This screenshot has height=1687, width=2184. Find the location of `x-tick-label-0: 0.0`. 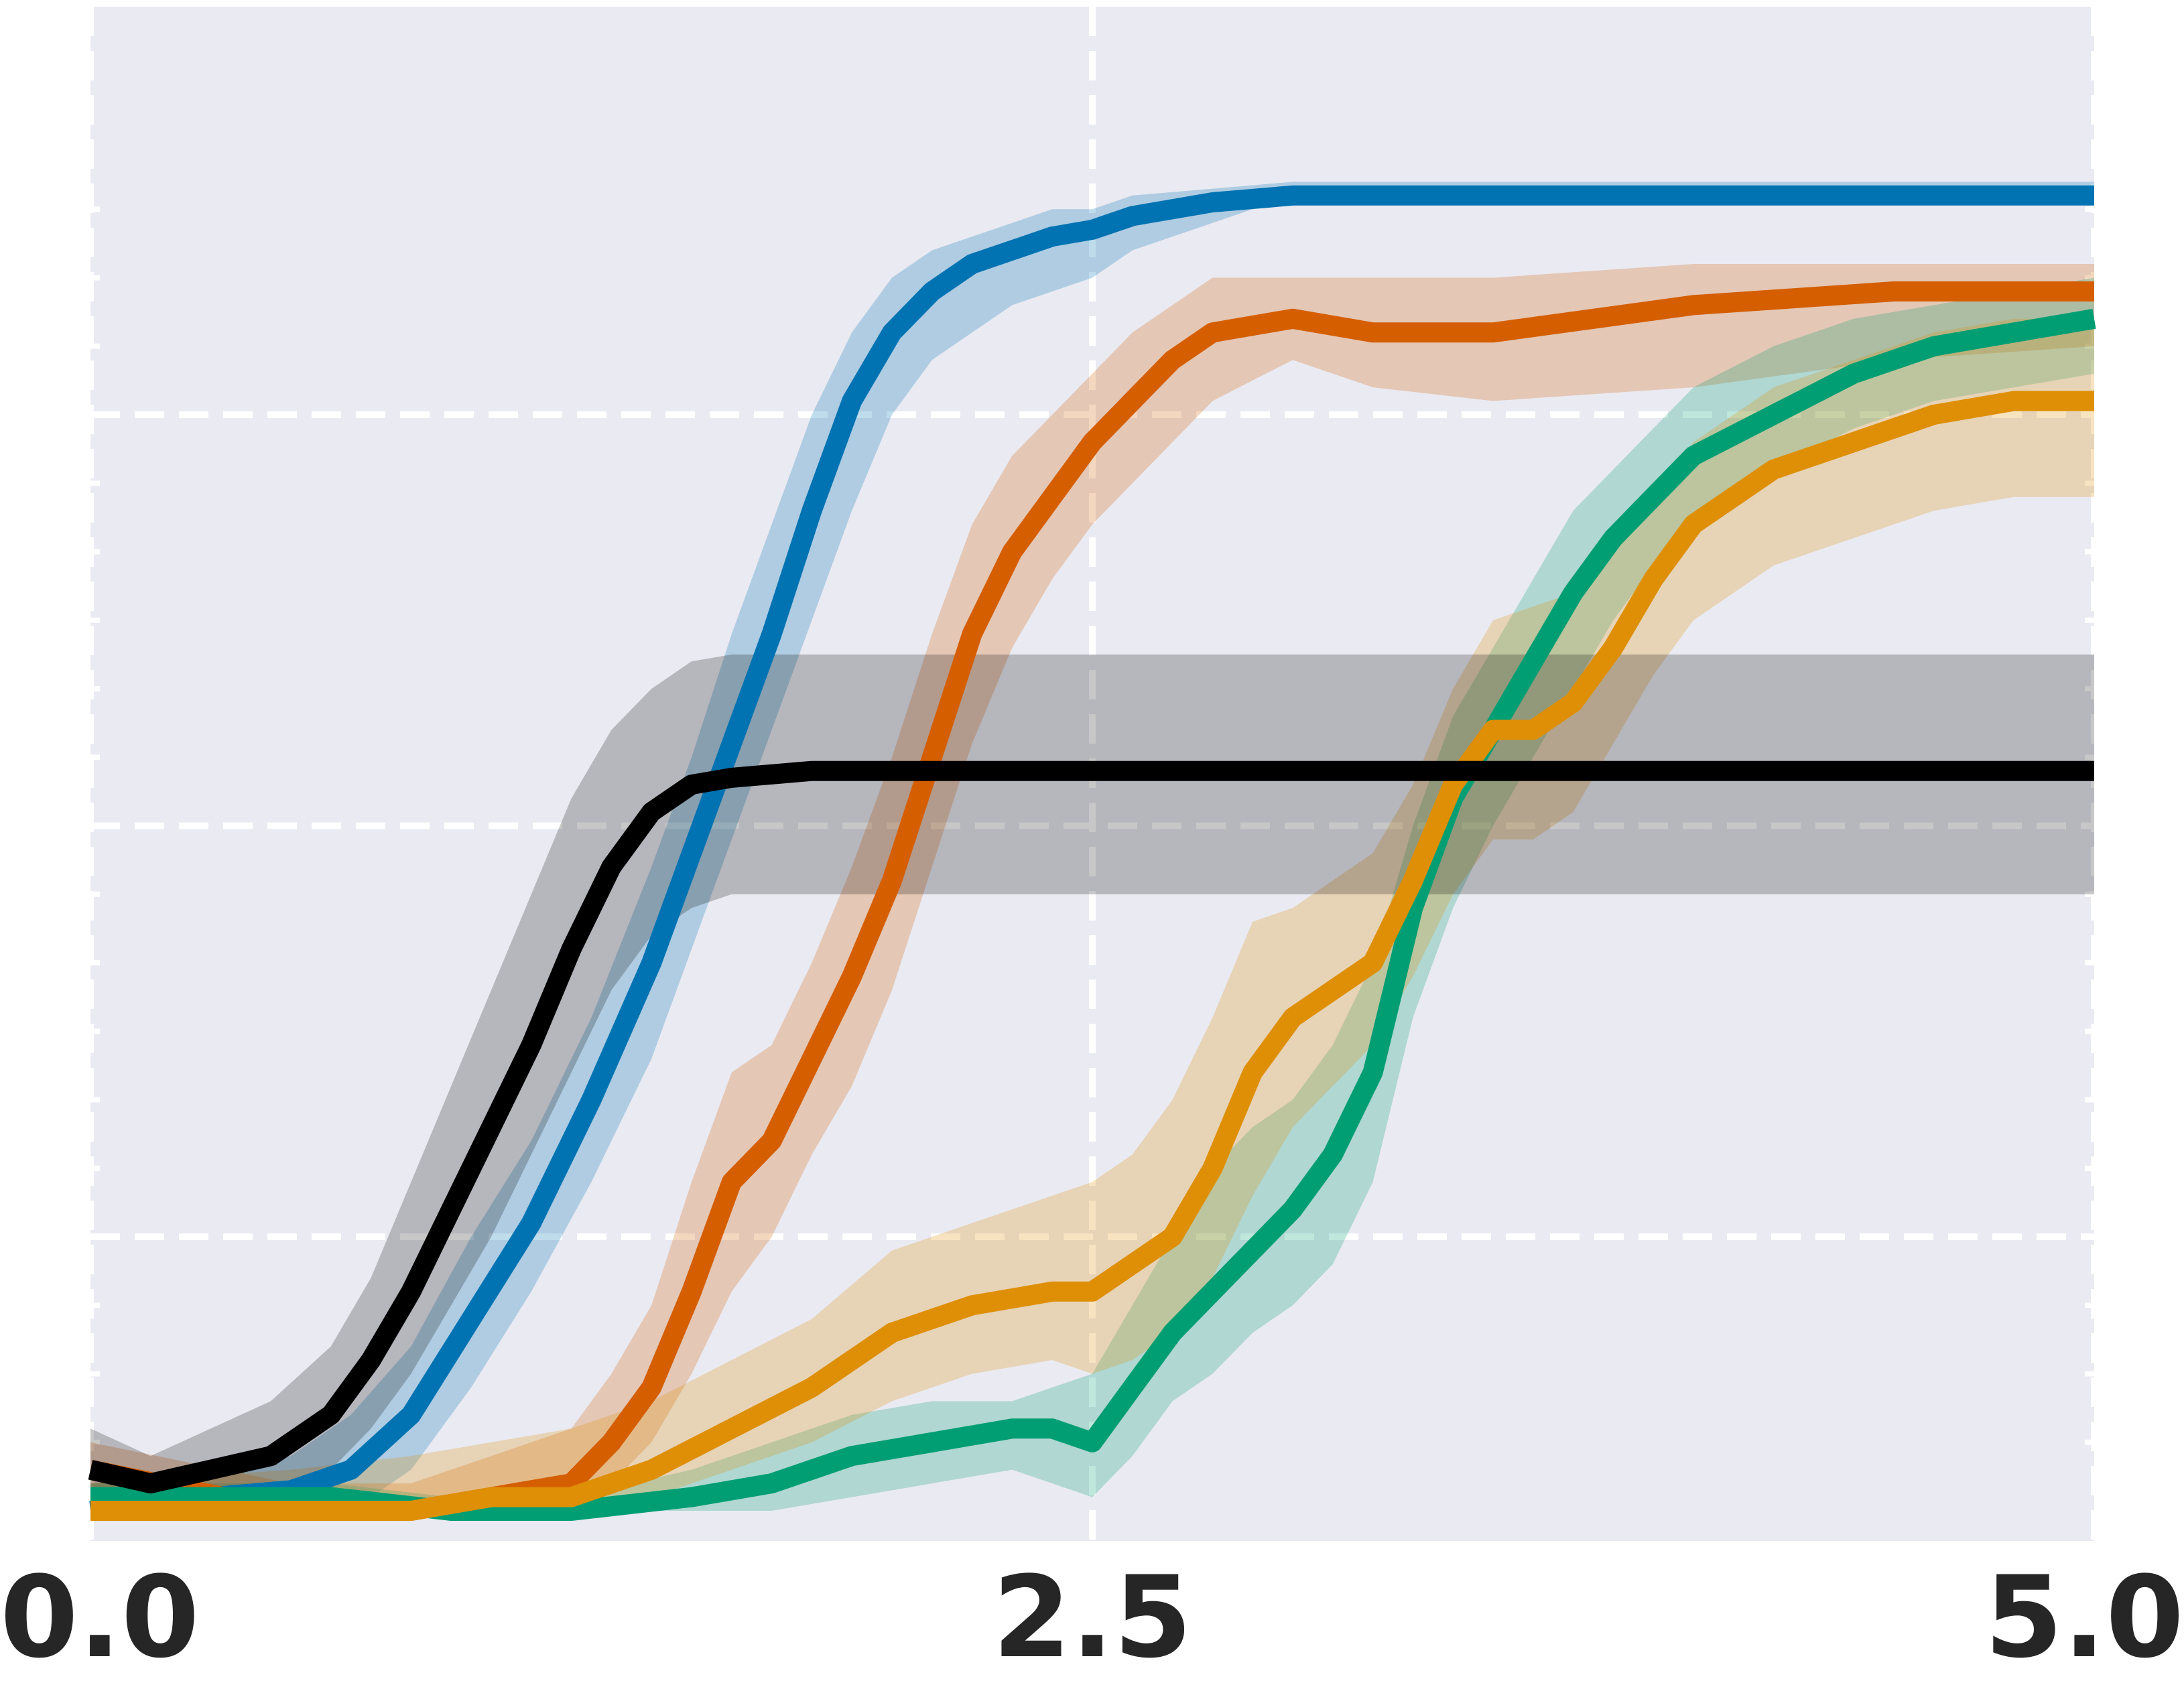

x-tick-label-0: 0.0 is located at coordinates (100, 1617).